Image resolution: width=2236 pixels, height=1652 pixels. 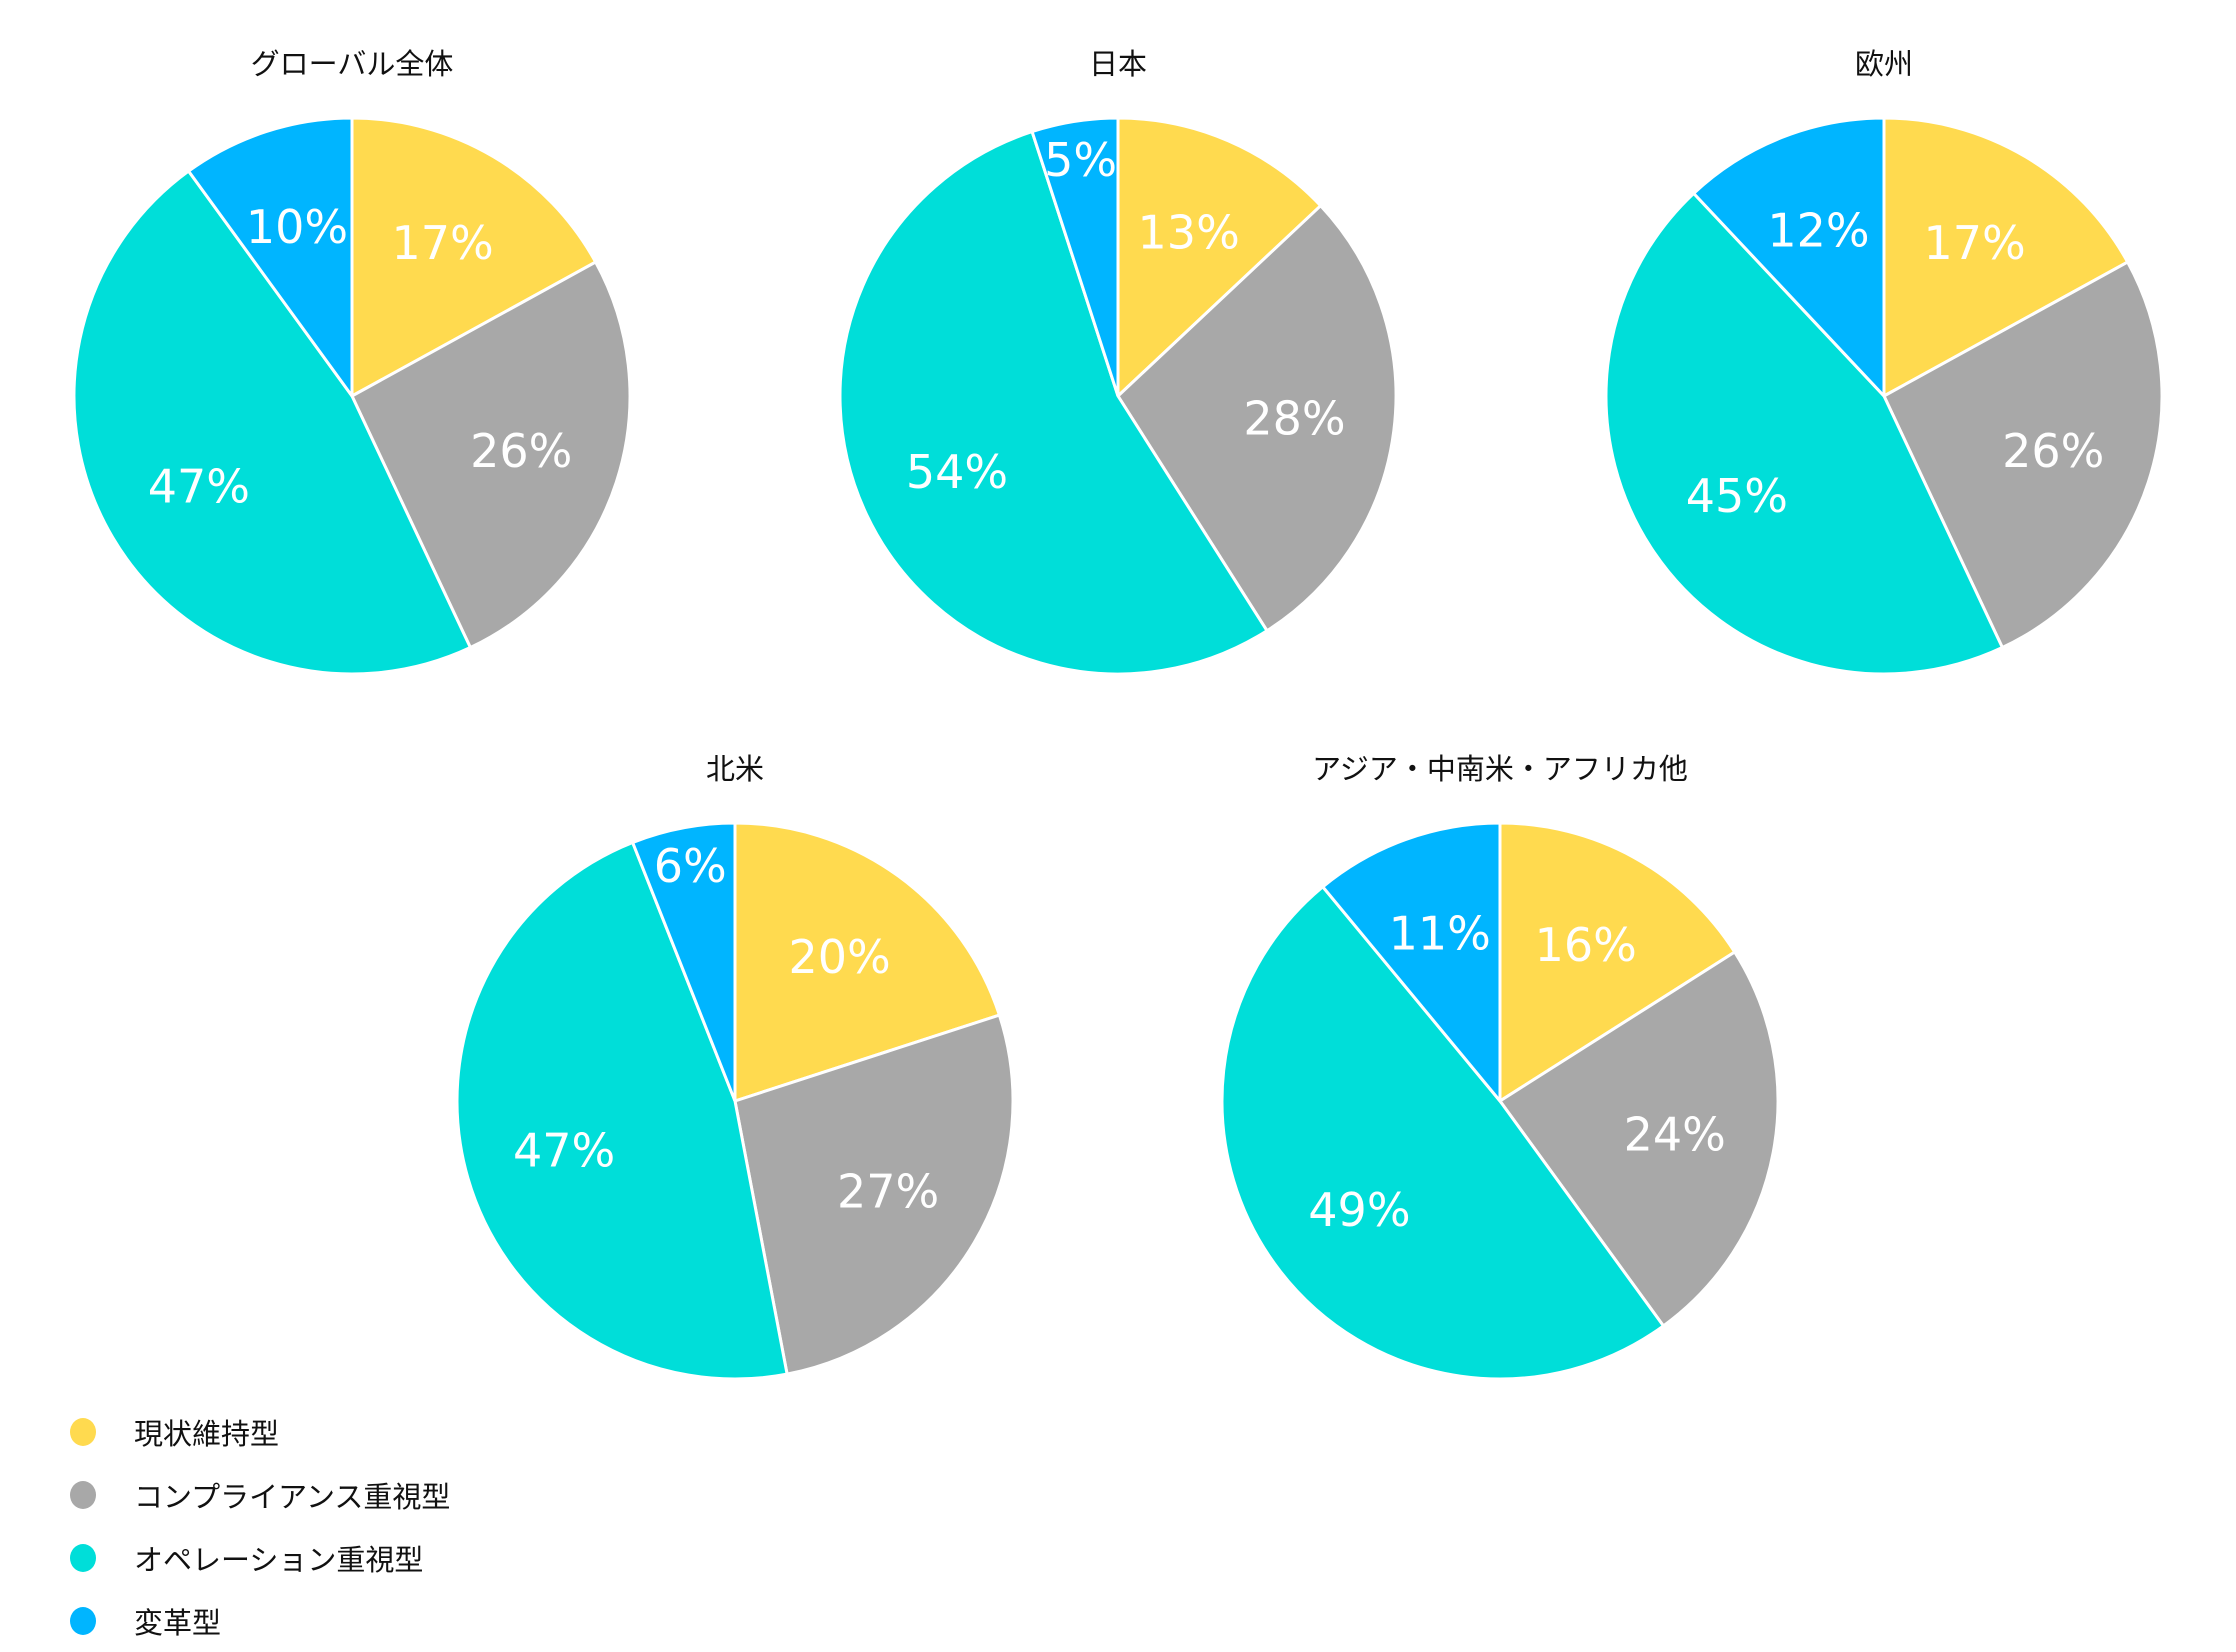 I want to click on slice-label: 13%, so click(x=1189, y=233).